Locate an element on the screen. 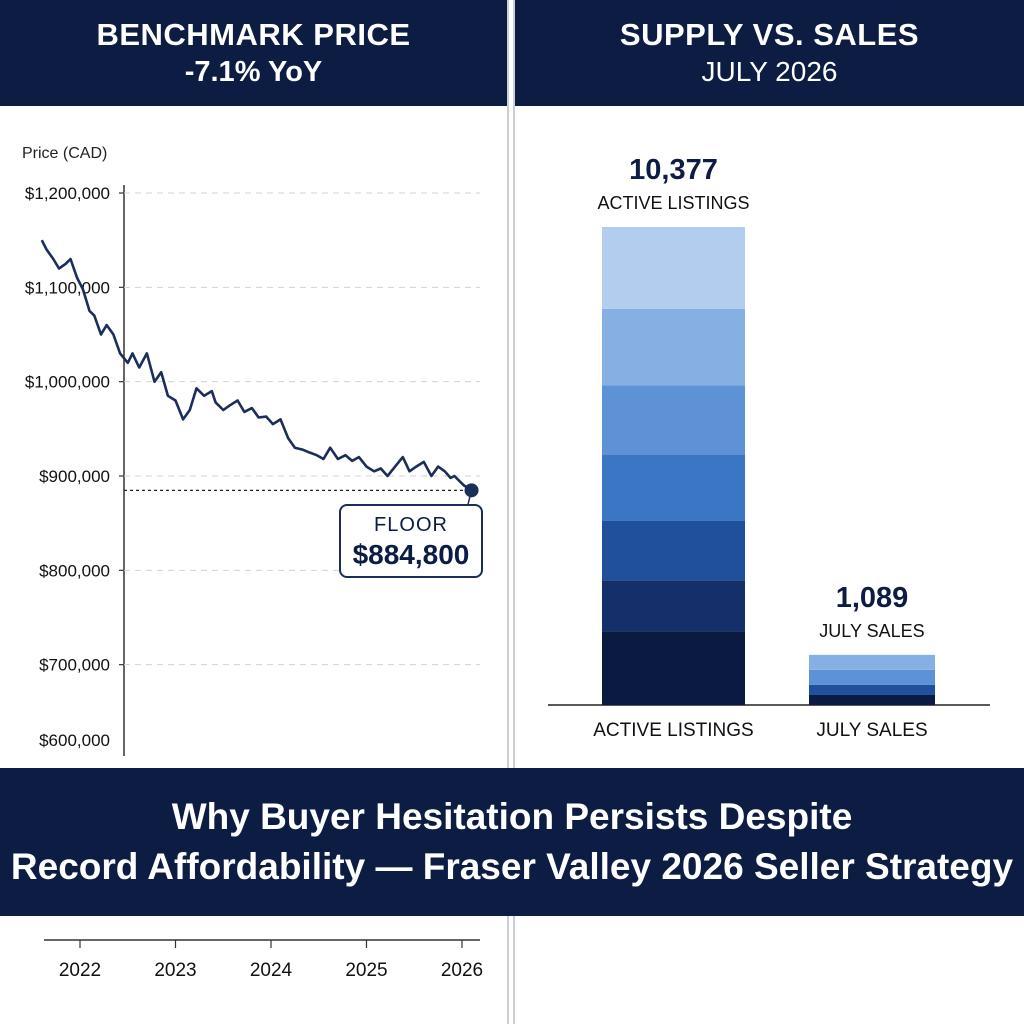 The width and height of the screenshot is (1024, 1024). headline-line-1: Why Buyer Hesitation Persists Despite is located at coordinates (512, 816).